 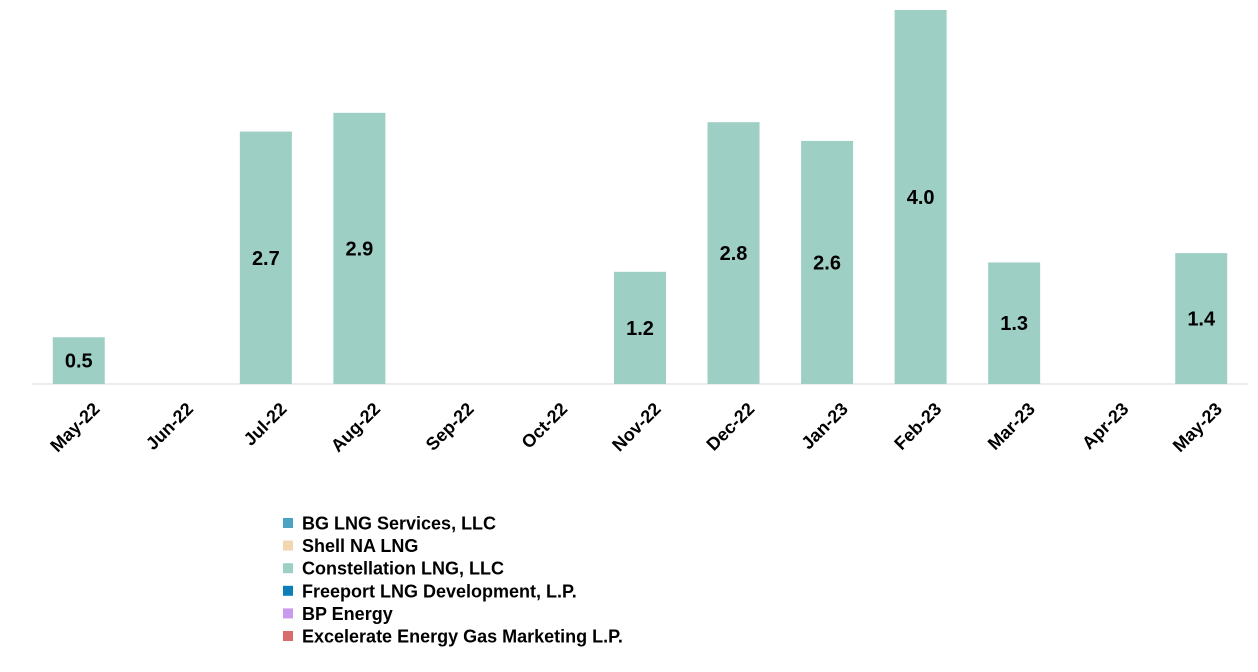 I want to click on data-label: 2.8, so click(x=734, y=254).